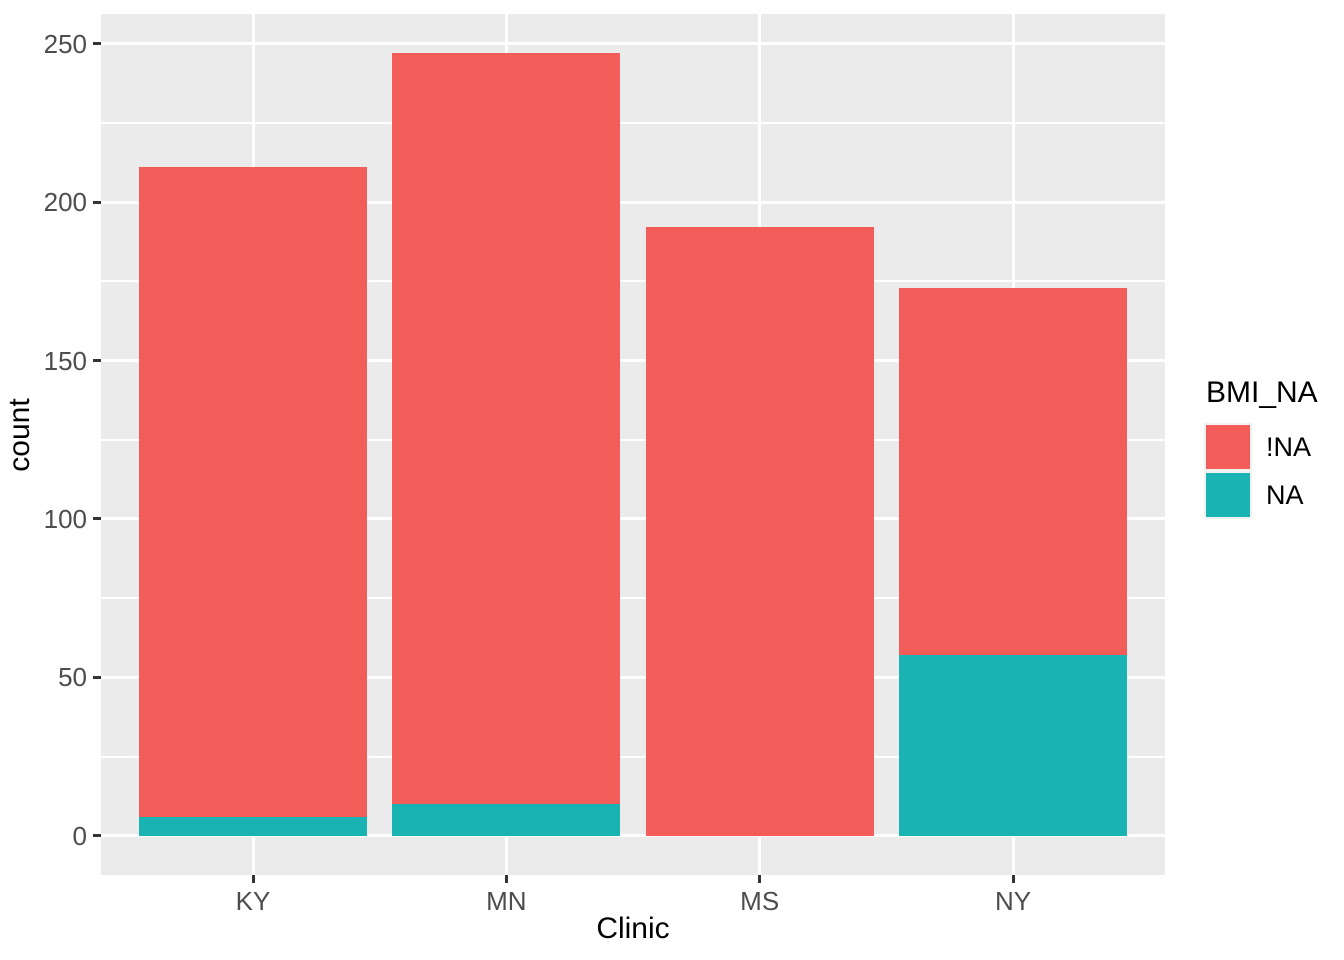 This screenshot has width=1344, height=960. Describe the element at coordinates (506, 820) in the screenshot. I see `bar-segment-MN-NA` at that location.